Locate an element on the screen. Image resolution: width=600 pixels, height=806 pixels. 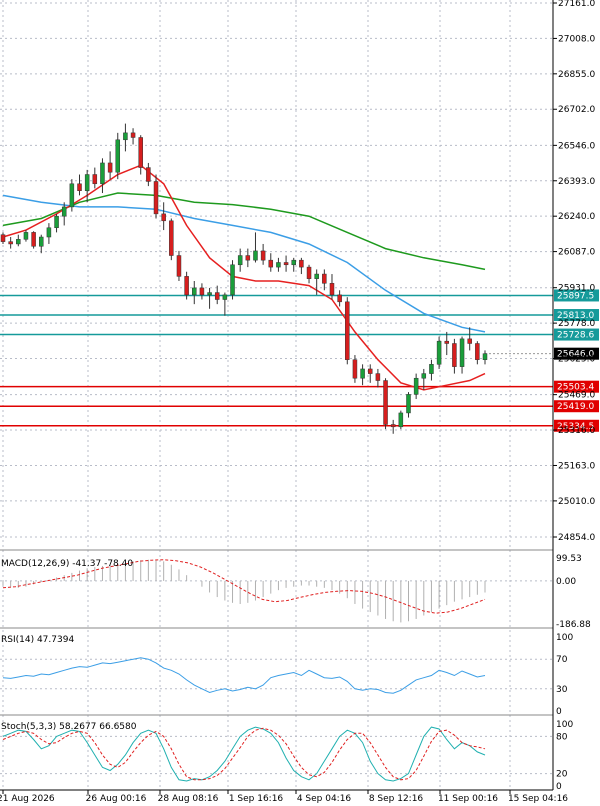
level-label: 25728.6 is located at coordinates (575, 336).